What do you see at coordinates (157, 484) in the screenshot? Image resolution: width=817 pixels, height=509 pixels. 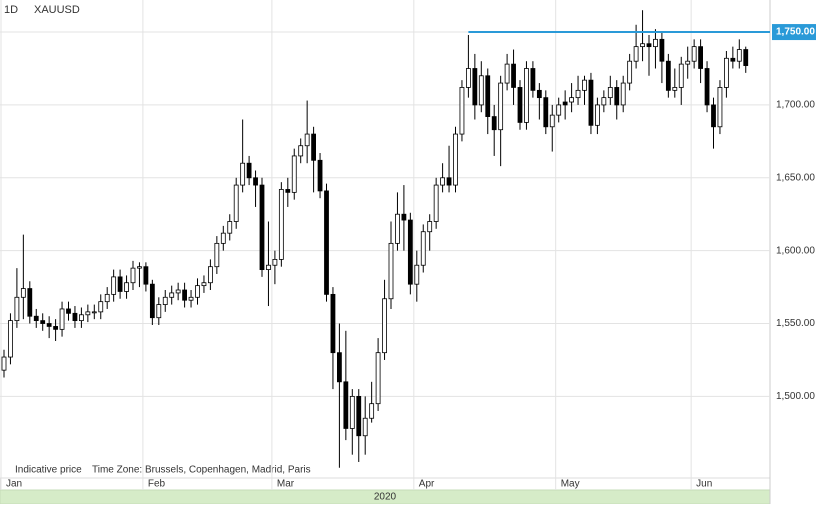 I see `x-tick-label: Feb` at bounding box center [157, 484].